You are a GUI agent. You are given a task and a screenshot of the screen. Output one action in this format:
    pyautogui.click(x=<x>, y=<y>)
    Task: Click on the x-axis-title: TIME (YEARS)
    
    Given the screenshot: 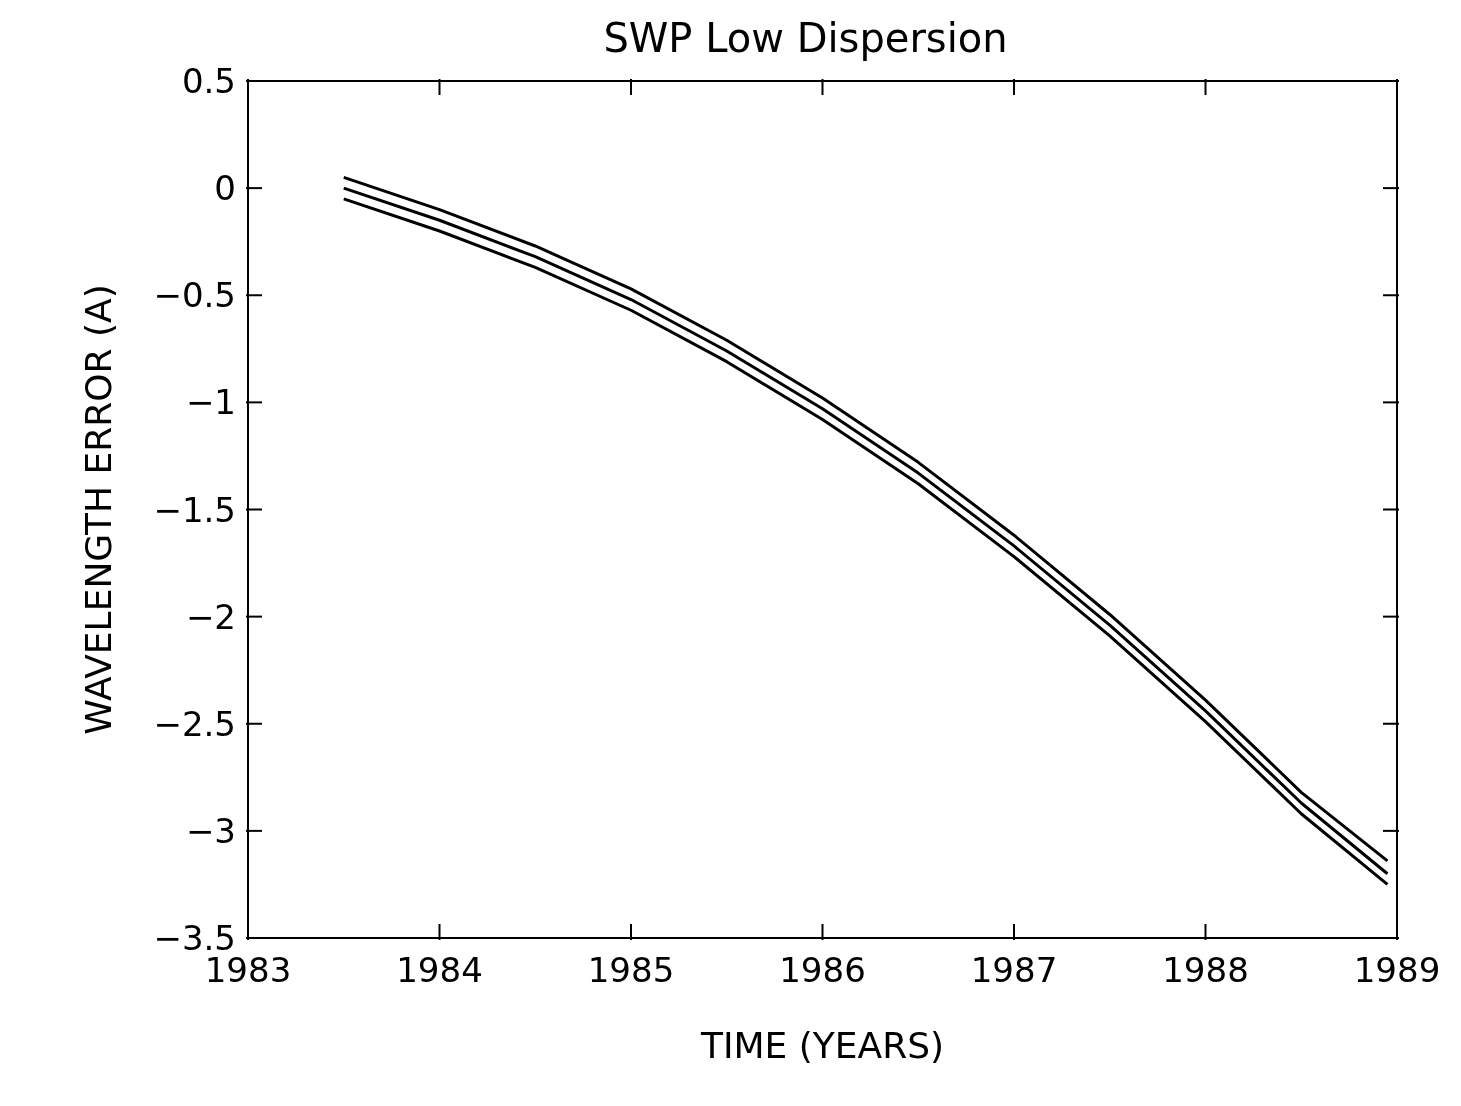 What is the action you would take?
    pyautogui.click(x=822, y=1045)
    